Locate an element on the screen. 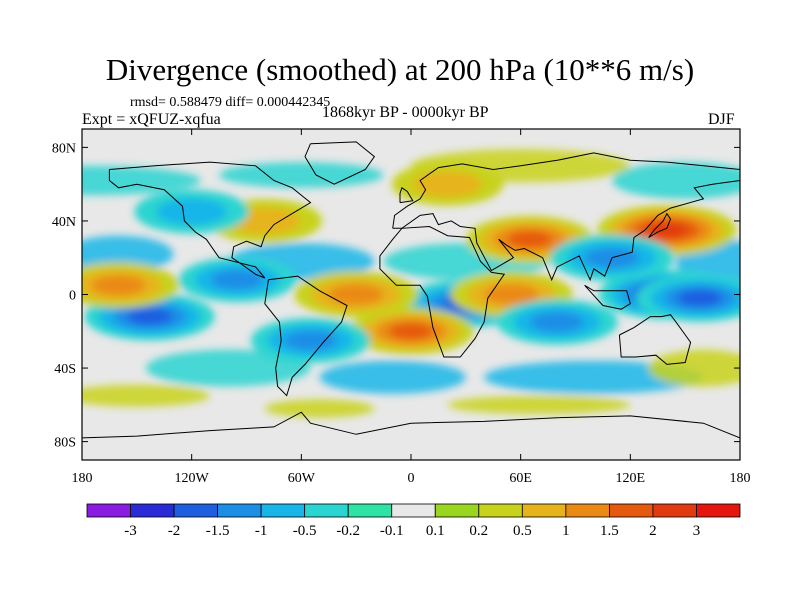  coastline-antarctica is located at coordinates (411, 425).